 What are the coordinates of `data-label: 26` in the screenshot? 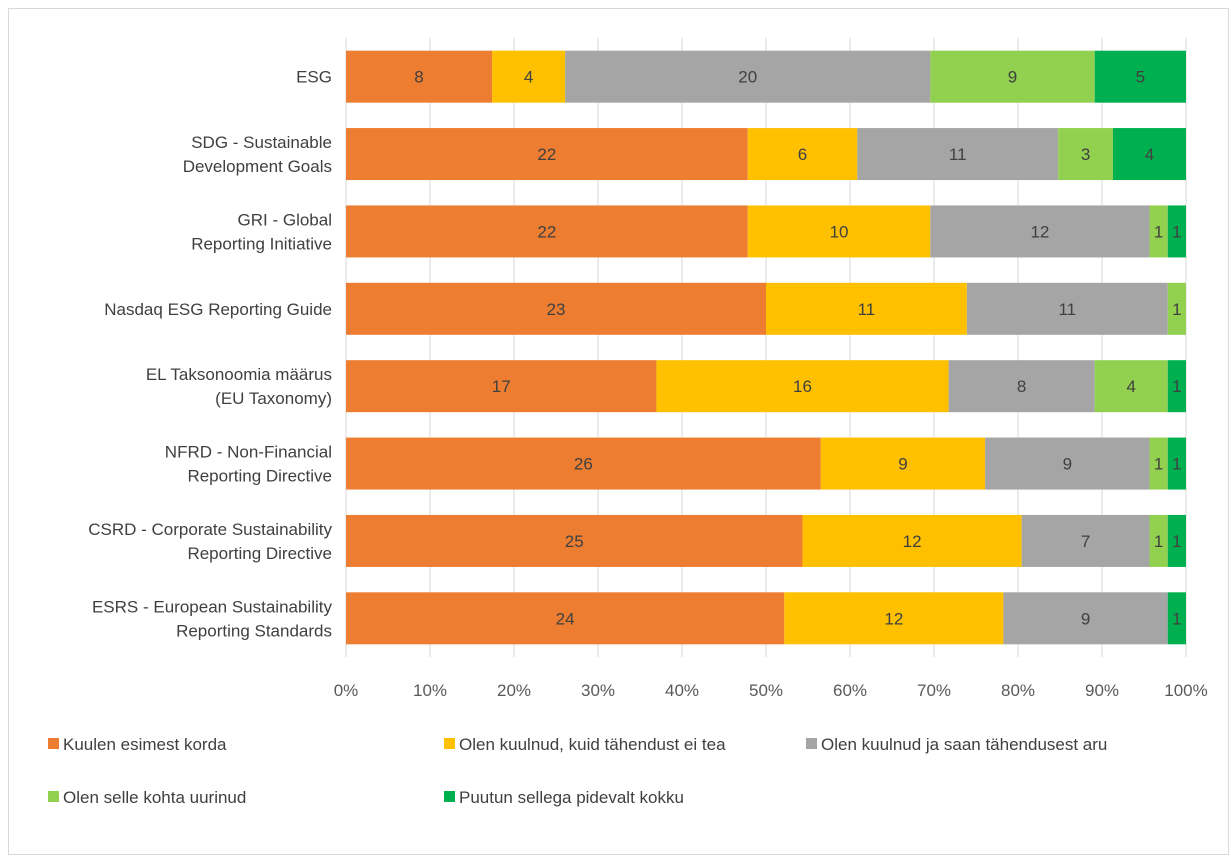 It's located at (583, 464).